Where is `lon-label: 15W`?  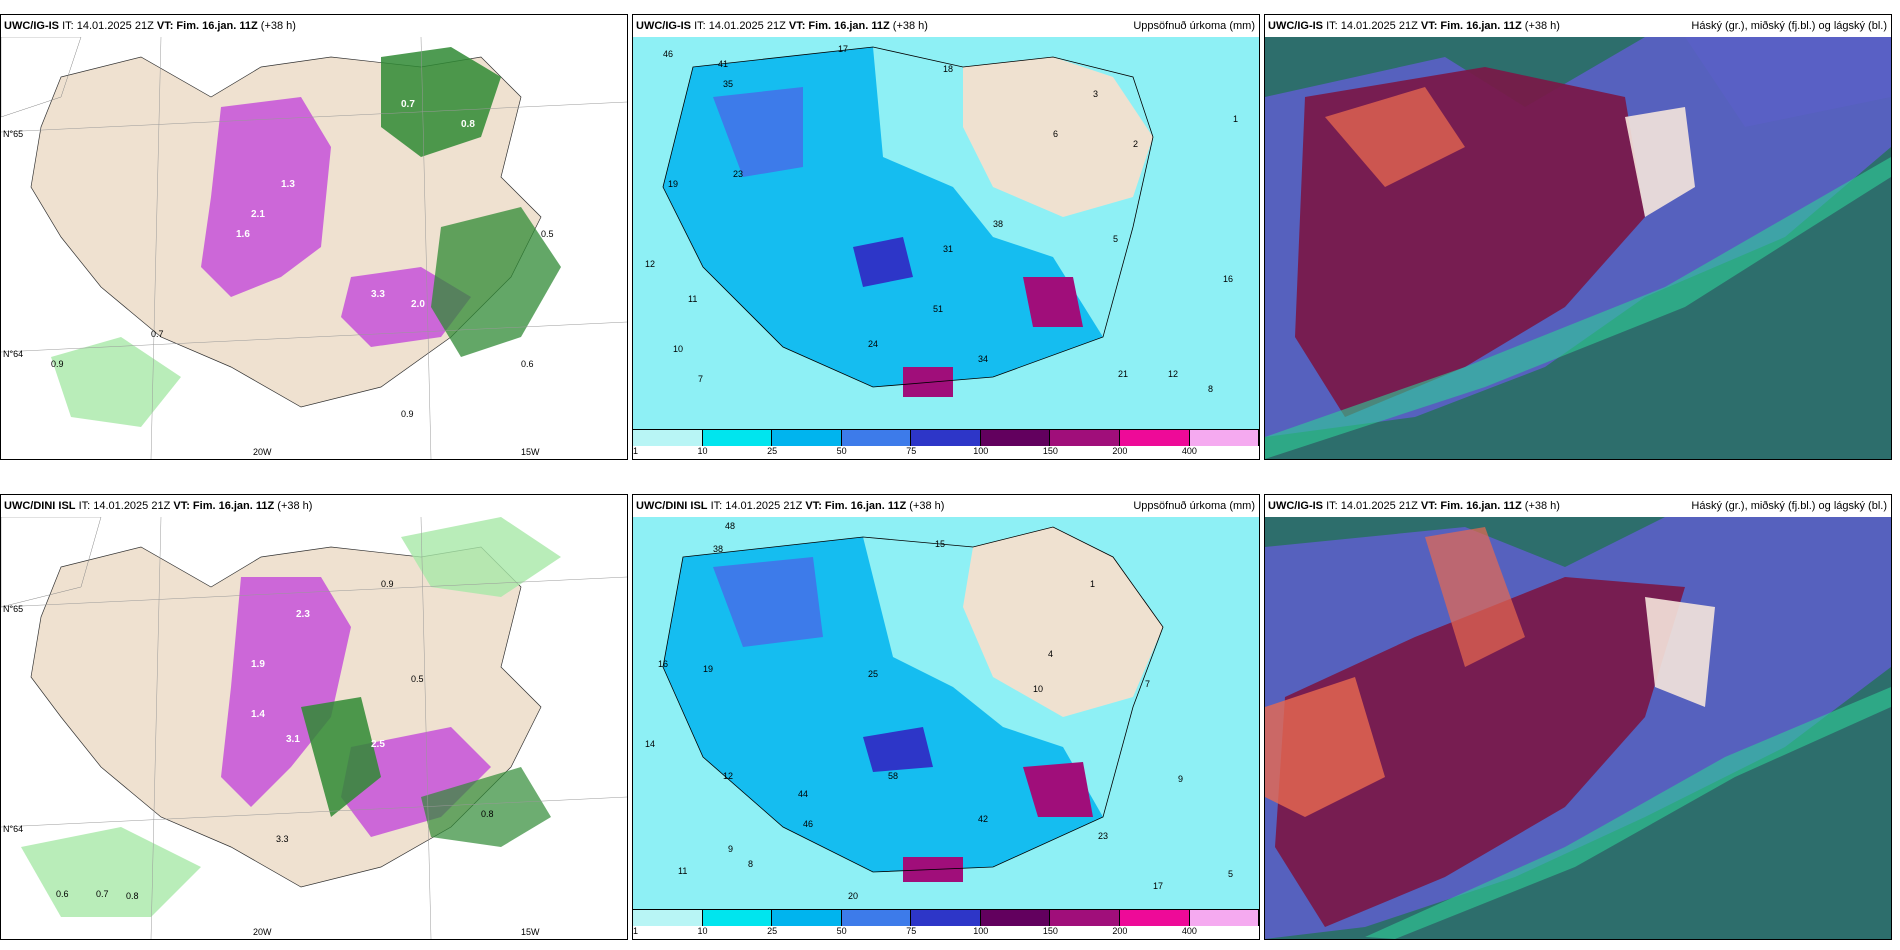
lon-label: 15W is located at coordinates (530, 932).